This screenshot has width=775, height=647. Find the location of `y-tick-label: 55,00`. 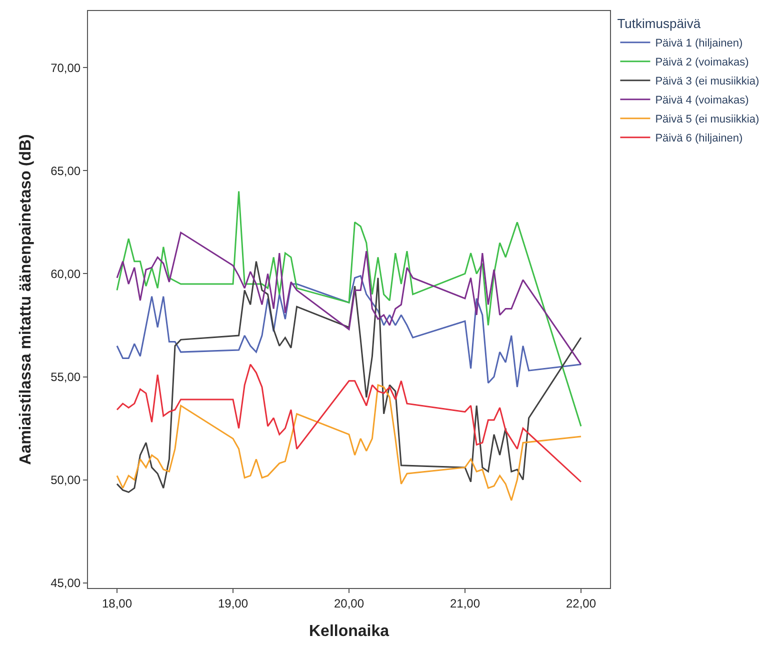

y-tick-label: 55,00 is located at coordinates (65, 377).